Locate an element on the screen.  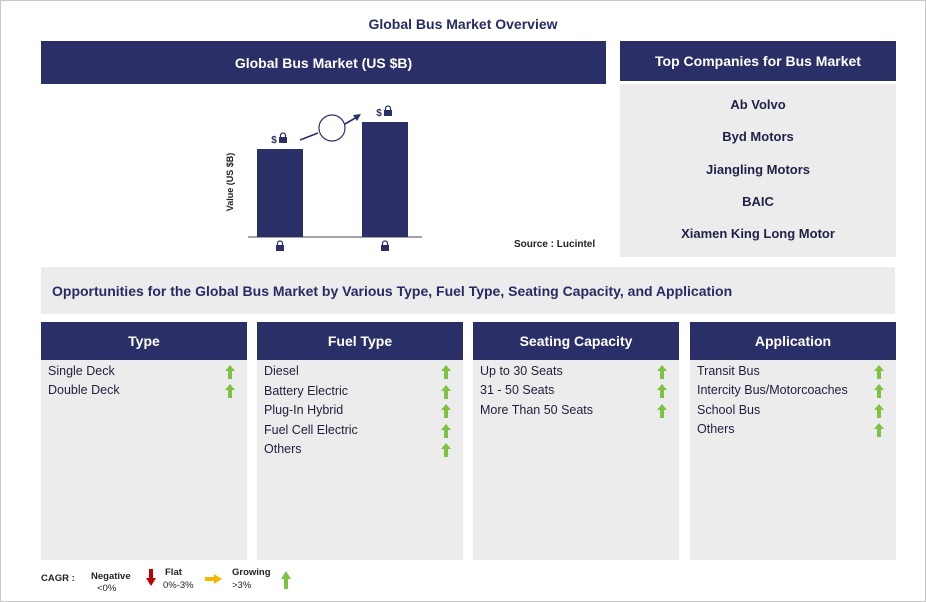
down-arrow-icon is located at coordinates (151, 577).